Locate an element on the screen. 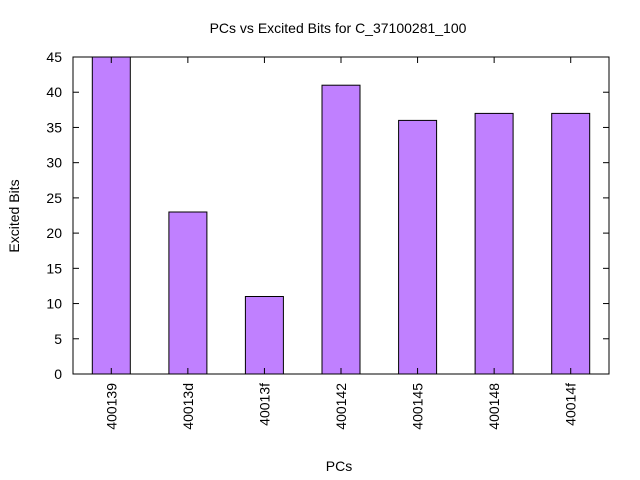  y-tick-label: 0 is located at coordinates (58, 374).